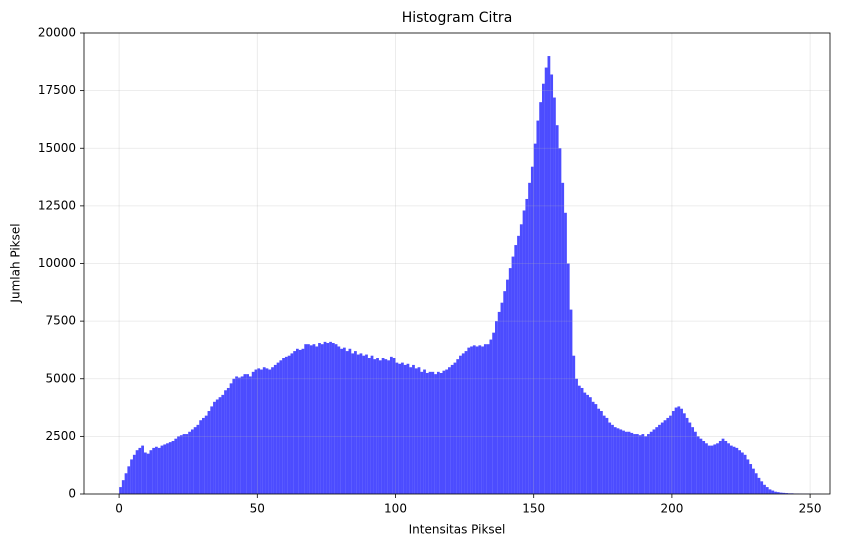 This screenshot has width=868, height=547. What do you see at coordinates (60, 321) in the screenshot?
I see `y-tick-label: 7500` at bounding box center [60, 321].